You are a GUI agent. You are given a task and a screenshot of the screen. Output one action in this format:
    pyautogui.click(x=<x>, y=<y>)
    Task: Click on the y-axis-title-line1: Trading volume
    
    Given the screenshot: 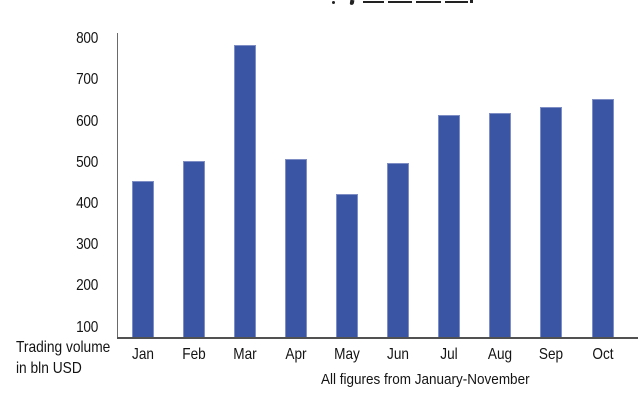 What is the action you would take?
    pyautogui.click(x=63, y=347)
    